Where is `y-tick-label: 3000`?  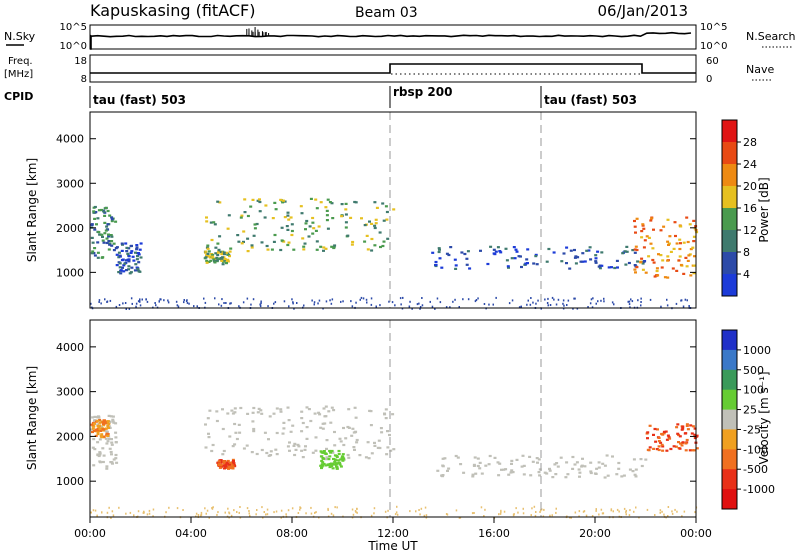 y-tick-label: 3000 is located at coordinates (70, 183).